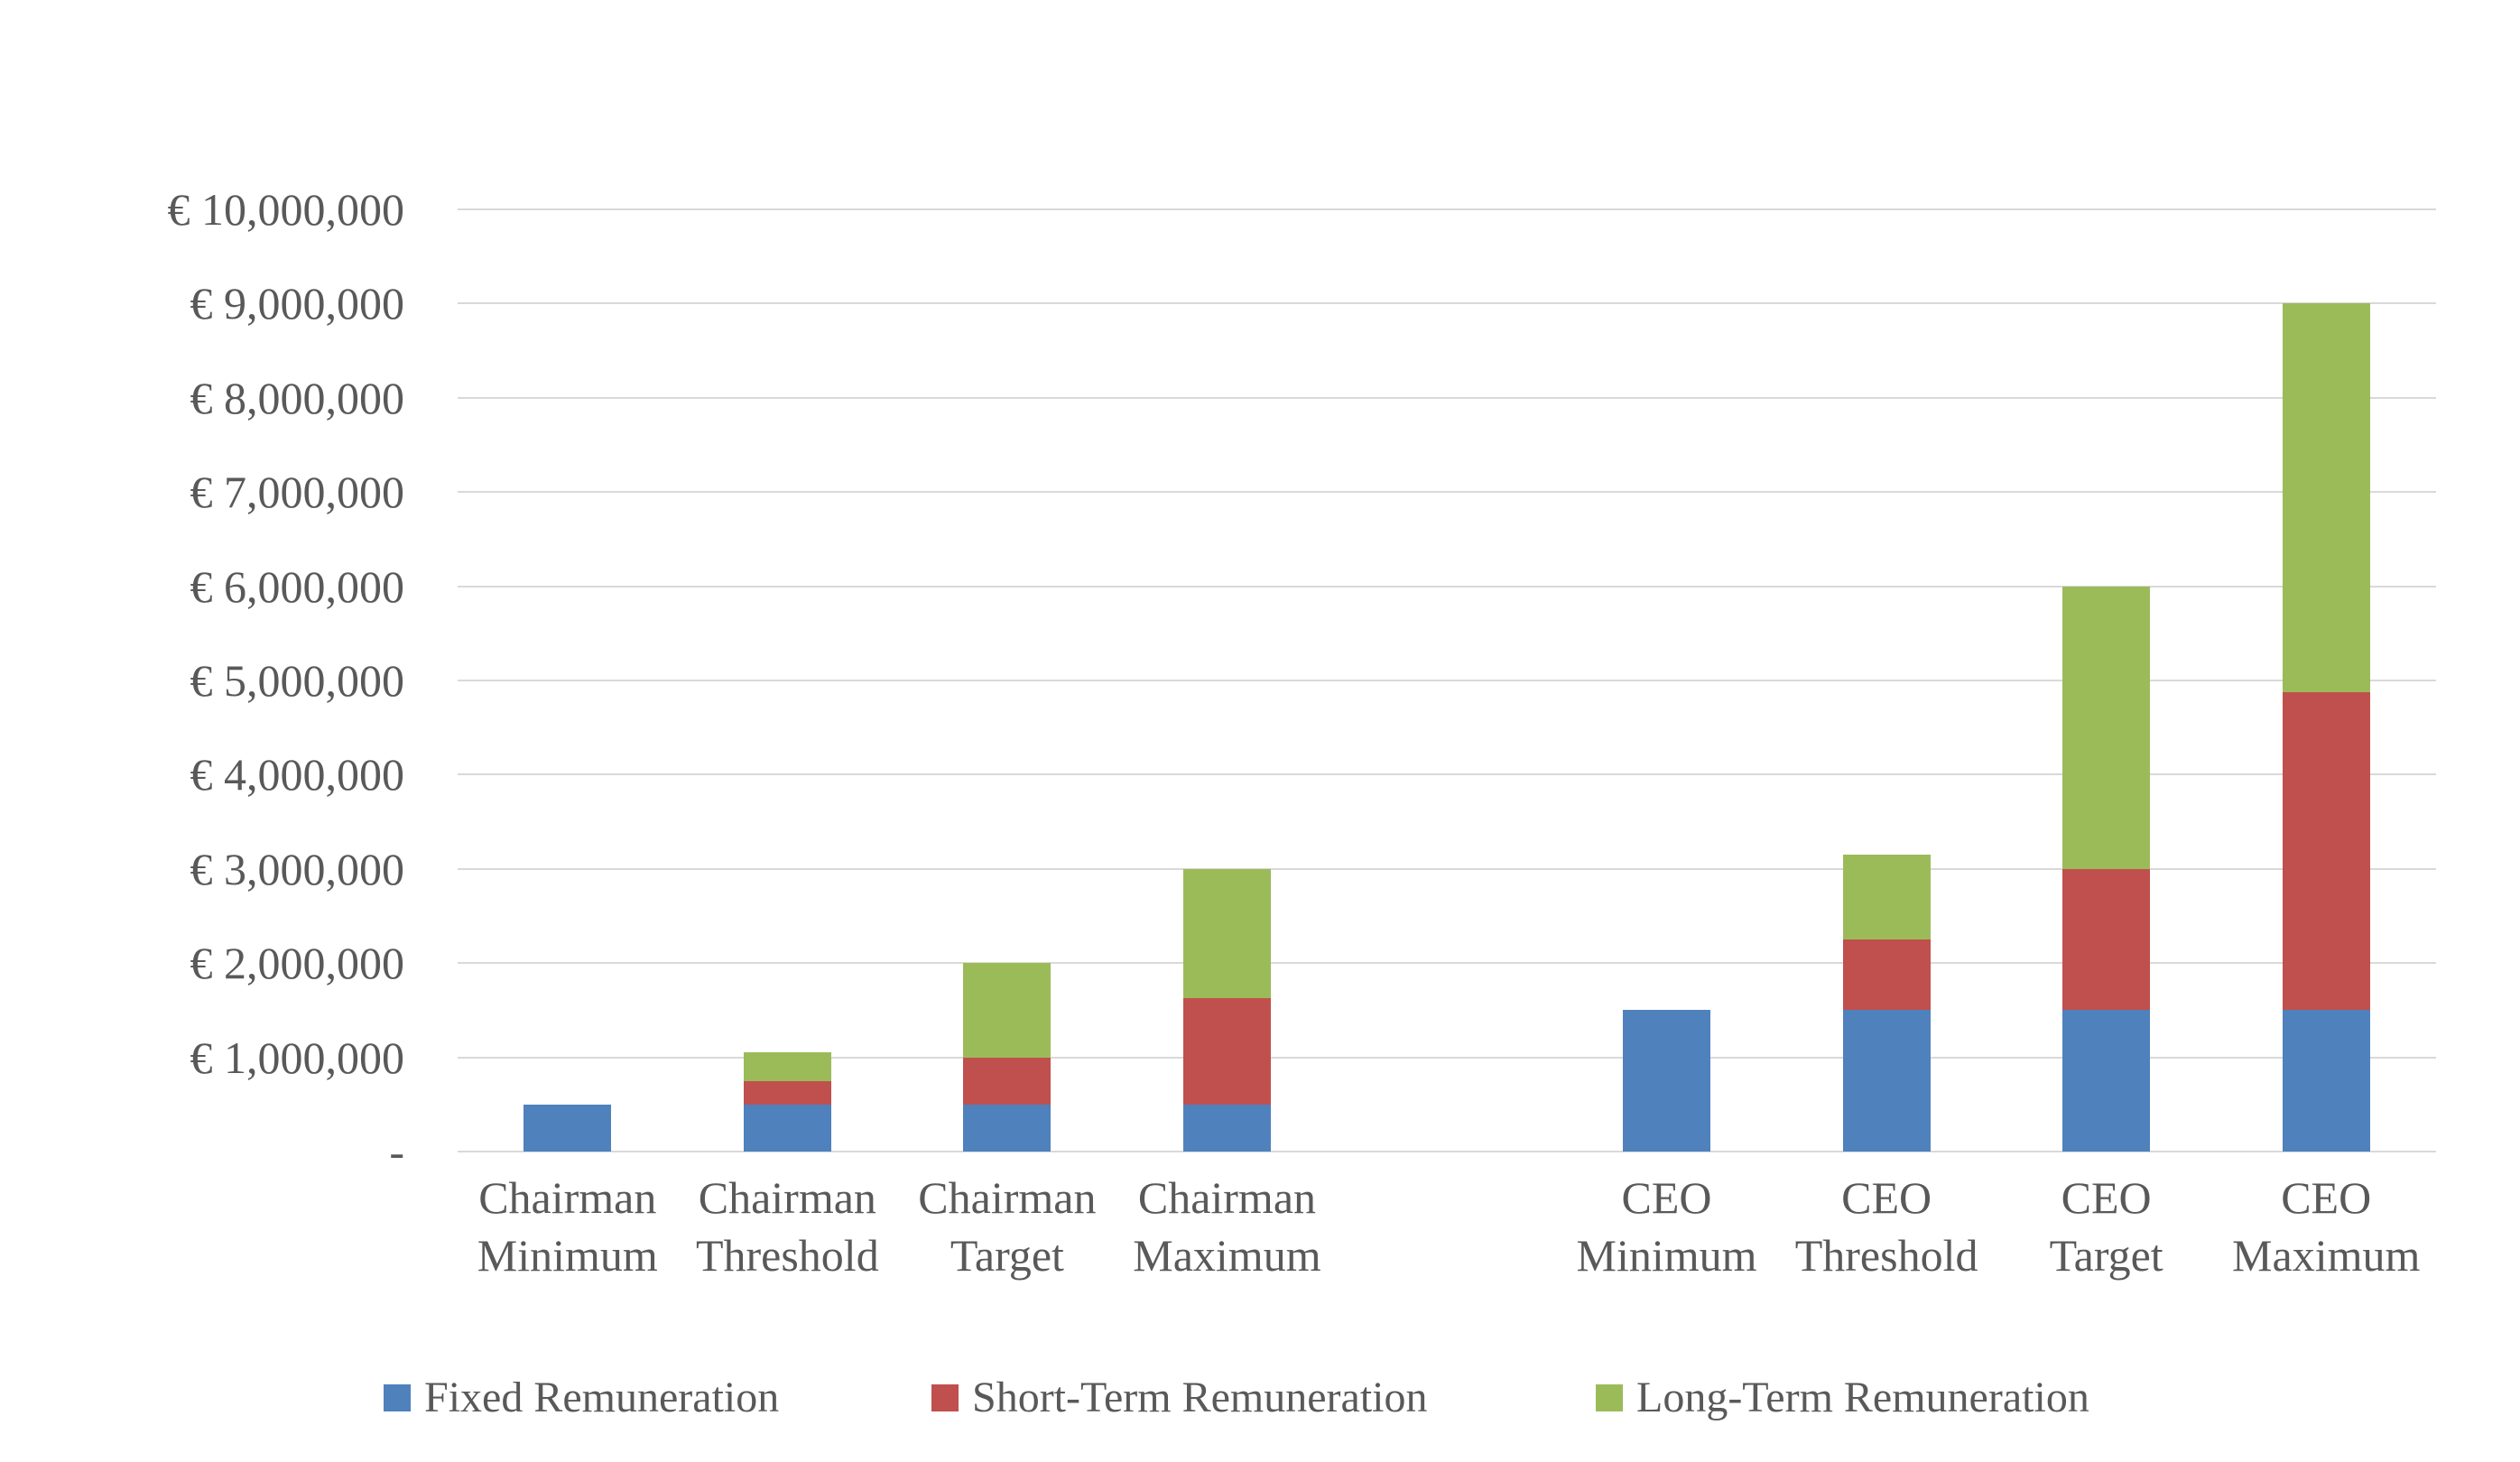 This screenshot has height=1462, width=2520. I want to click on y-axis-tick-label: € 7,000,000, so click(297, 492).